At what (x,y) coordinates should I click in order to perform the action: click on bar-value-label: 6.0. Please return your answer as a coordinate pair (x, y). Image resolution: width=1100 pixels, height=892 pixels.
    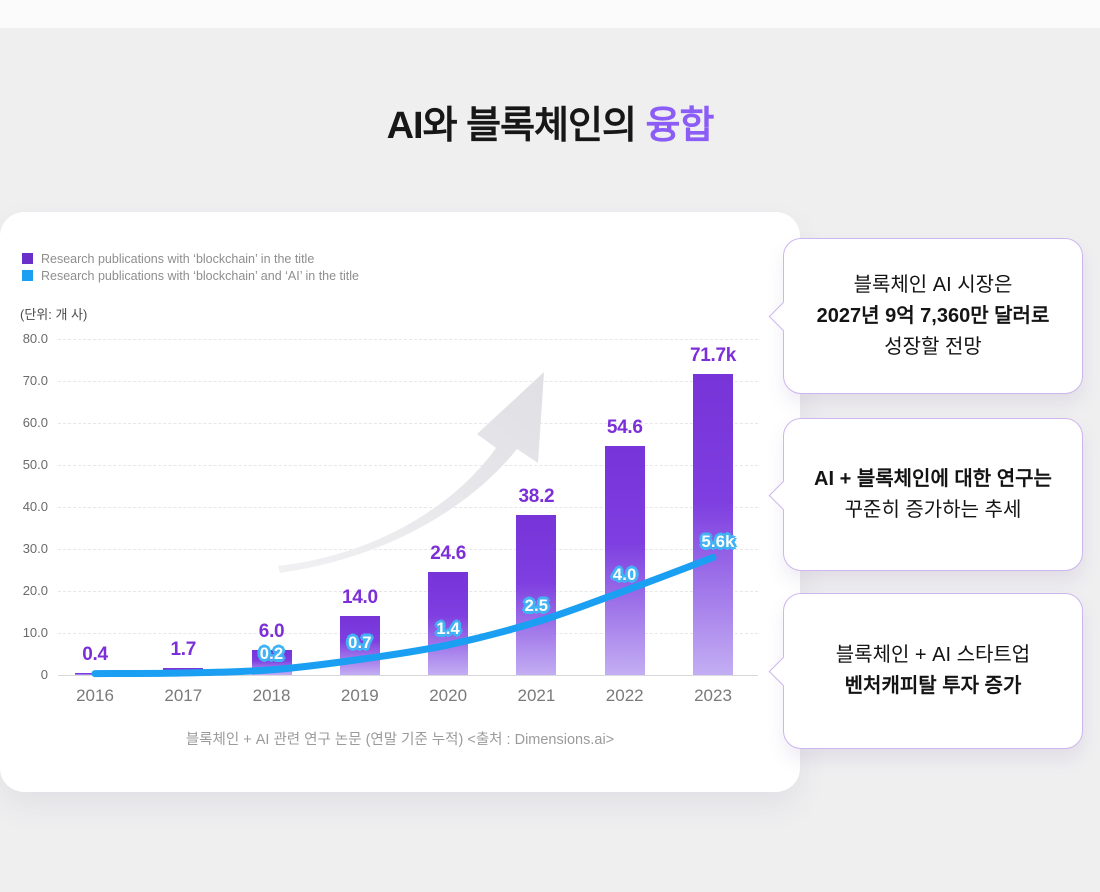
    Looking at the image, I should click on (271, 631).